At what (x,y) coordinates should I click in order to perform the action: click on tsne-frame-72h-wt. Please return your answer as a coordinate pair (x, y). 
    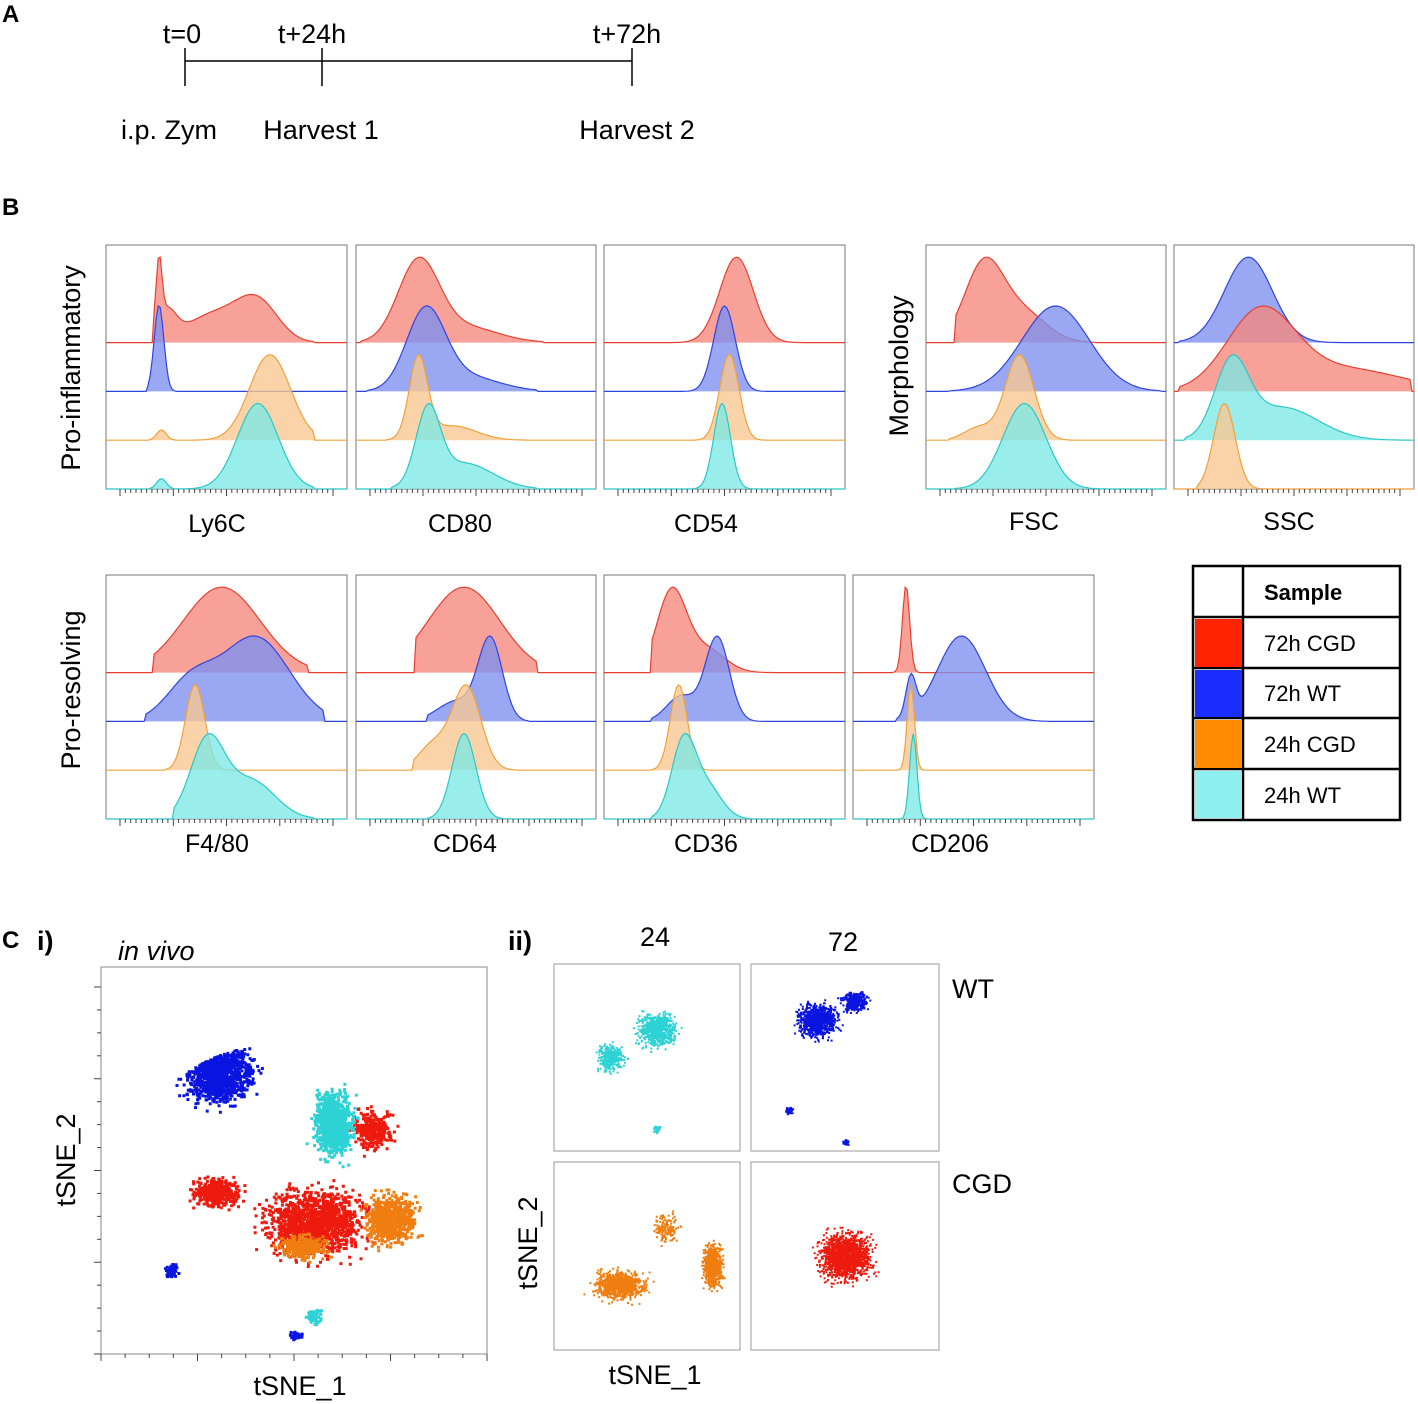
    Looking at the image, I should click on (845, 1057).